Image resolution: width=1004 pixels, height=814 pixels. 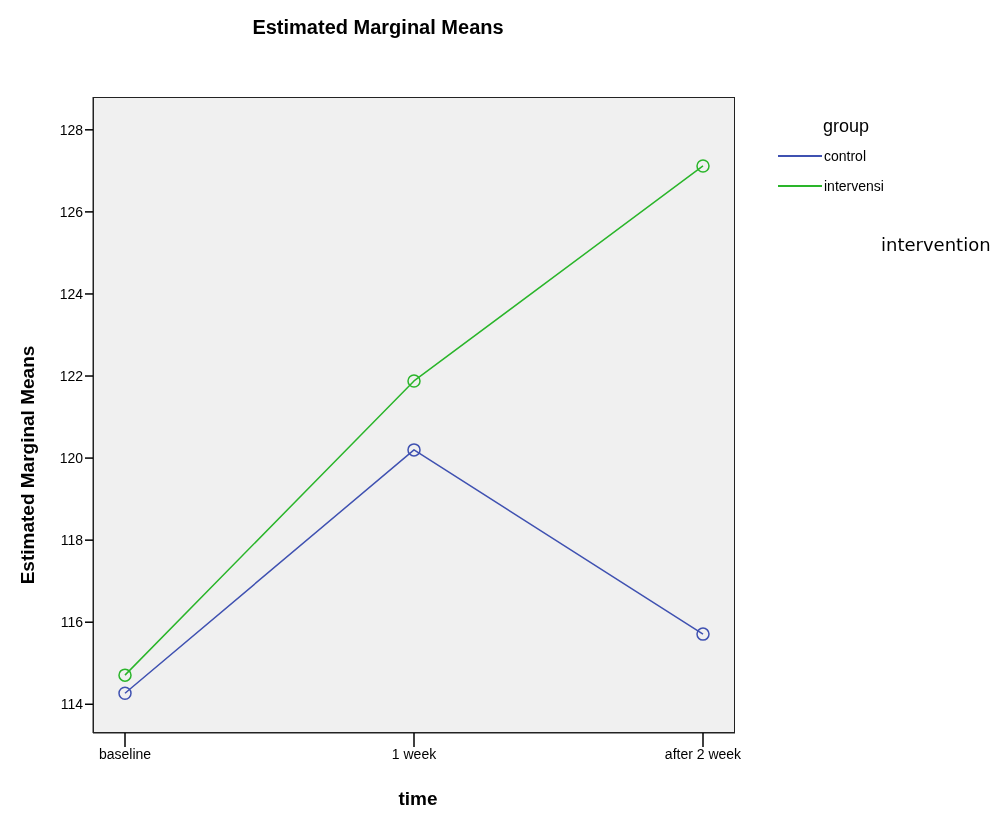 What do you see at coordinates (72, 622) in the screenshot?
I see `y-tick-label: 116` at bounding box center [72, 622].